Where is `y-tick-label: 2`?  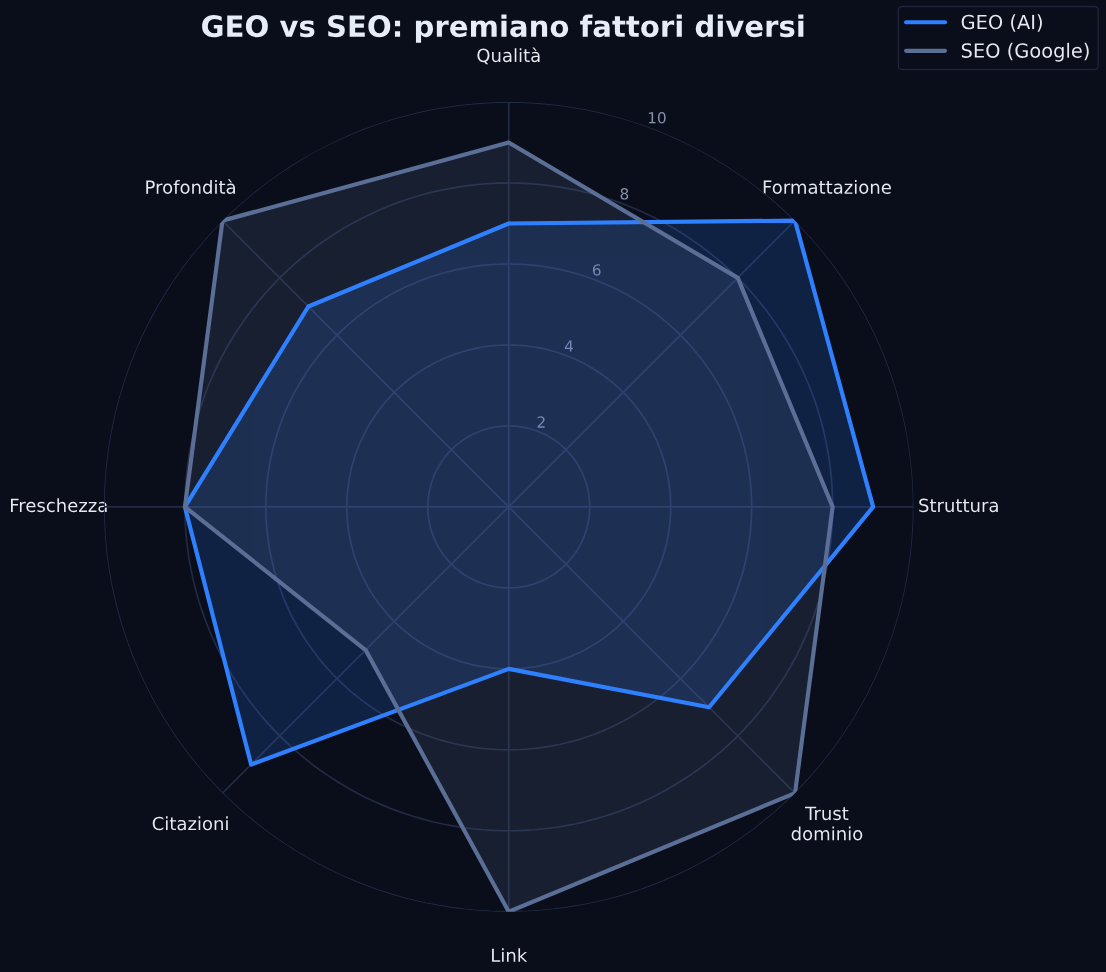
y-tick-label: 2 is located at coordinates (541, 422).